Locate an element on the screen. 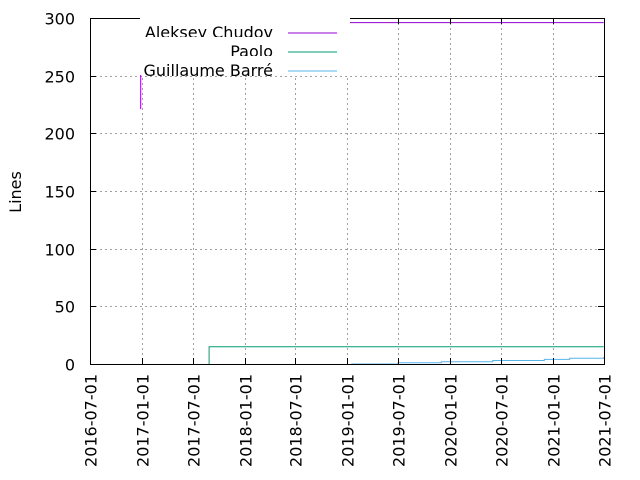 Image resolution: width=640 pixels, height=480 pixels. y-tick-label: 250 is located at coordinates (59, 77).